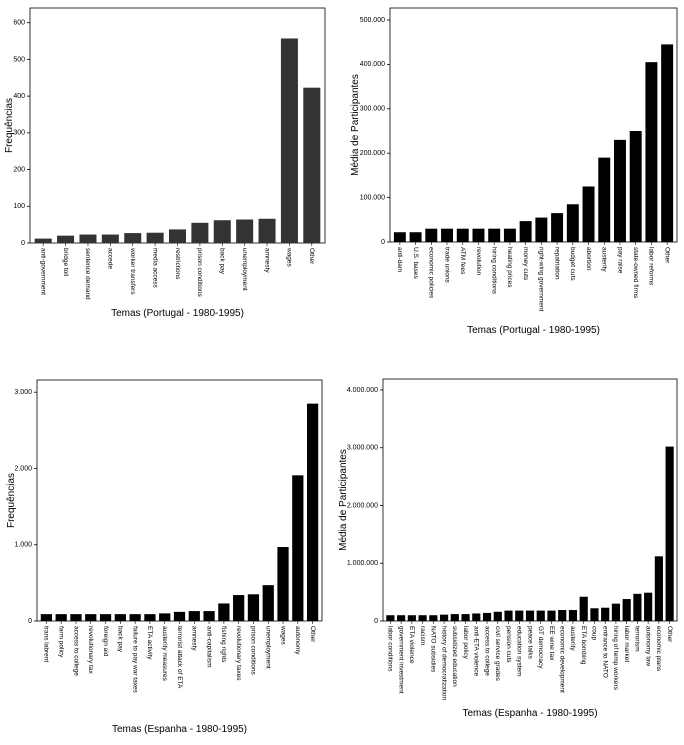 This screenshot has width=684, height=745. Describe the element at coordinates (65, 262) in the screenshot. I see `x-tick-label: bridge toll` at that location.